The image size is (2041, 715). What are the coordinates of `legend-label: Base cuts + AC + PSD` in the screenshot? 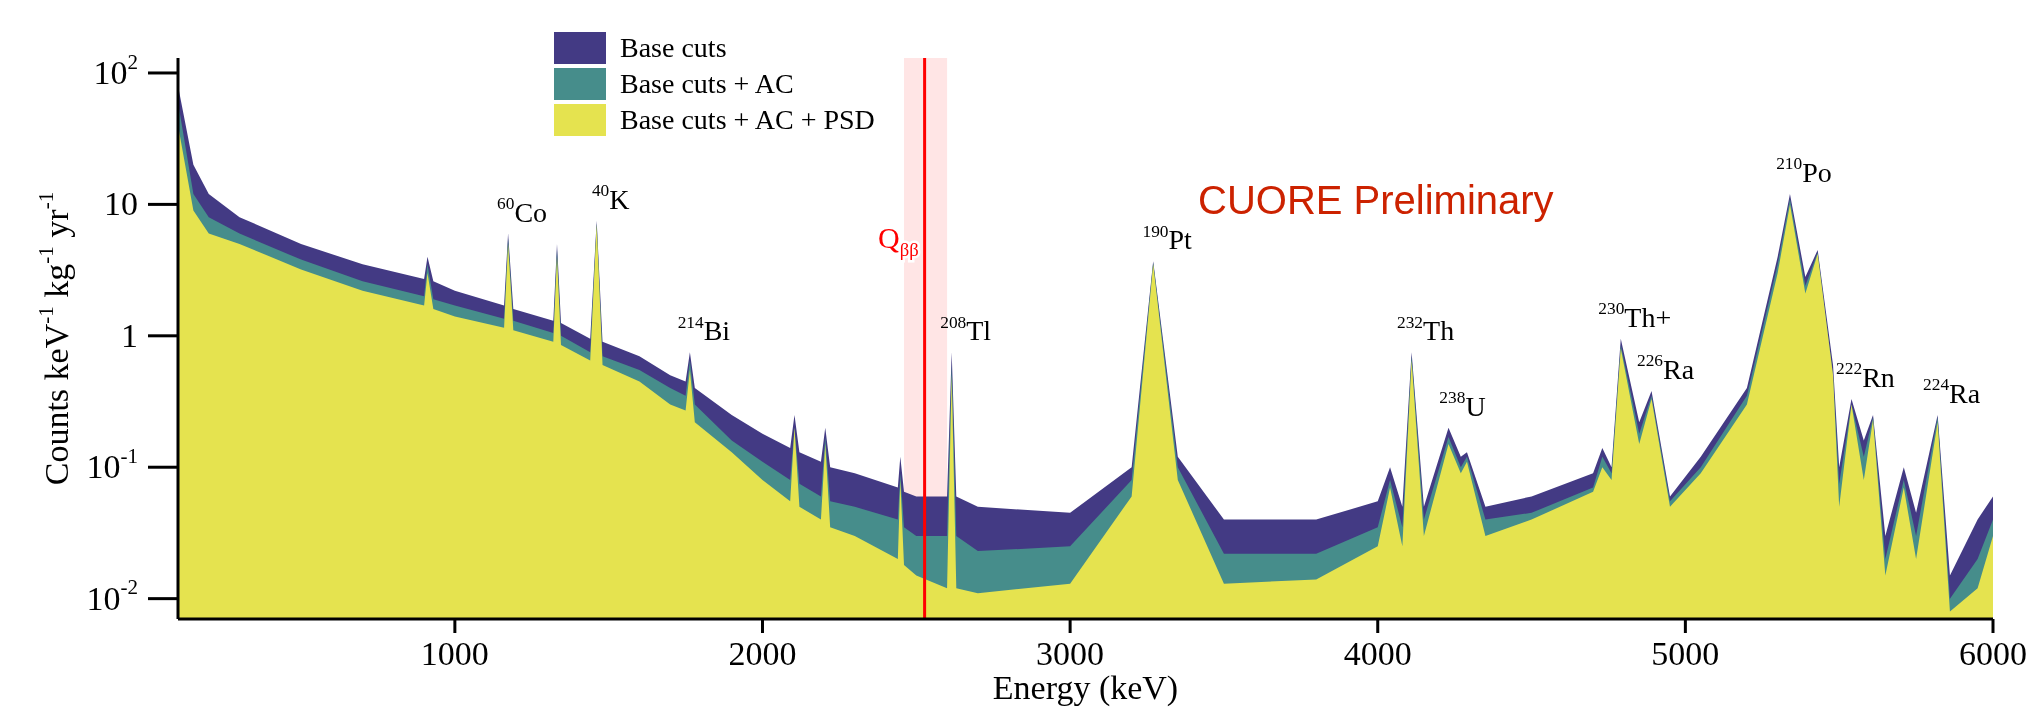 It's located at (747, 120).